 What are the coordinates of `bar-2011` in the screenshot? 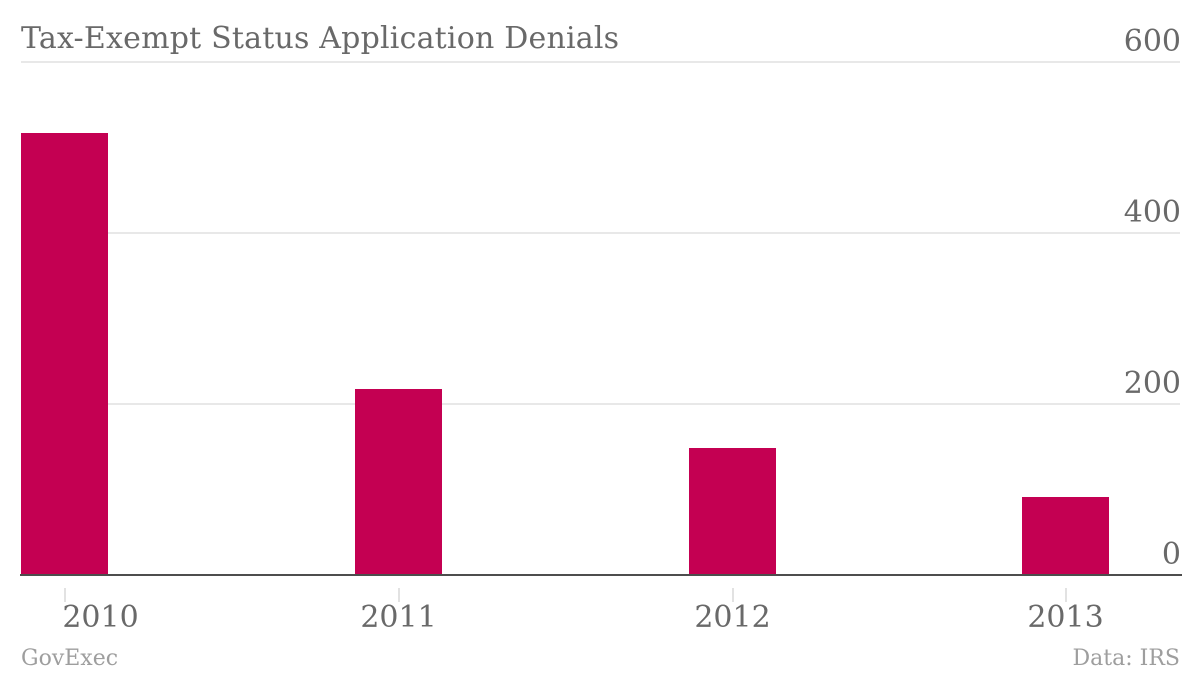 It's located at (398, 482).